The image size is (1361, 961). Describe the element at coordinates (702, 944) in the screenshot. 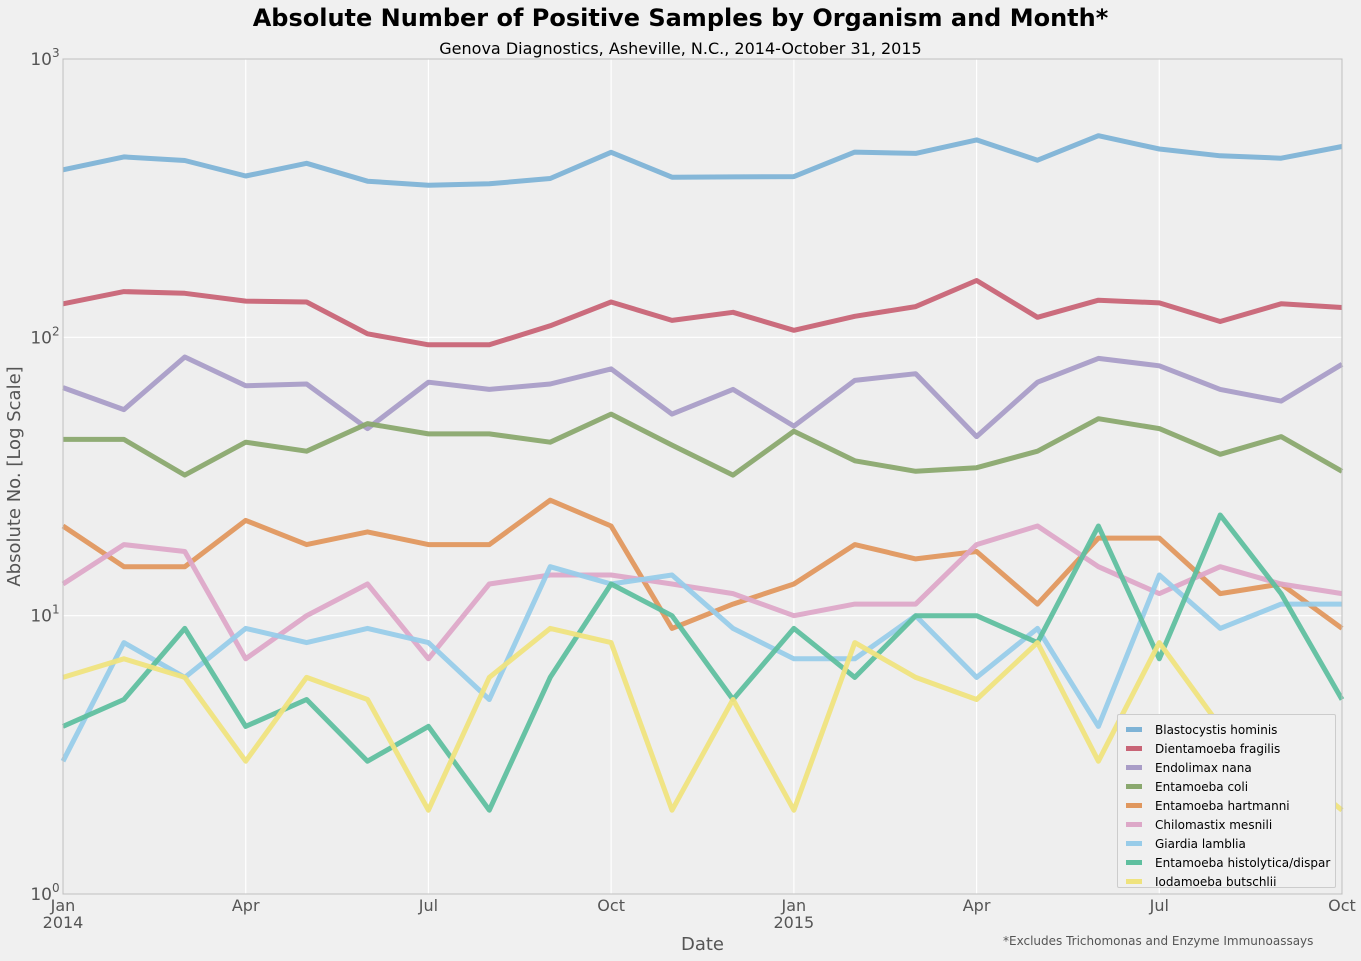

I see `x-axis-label: Date` at that location.